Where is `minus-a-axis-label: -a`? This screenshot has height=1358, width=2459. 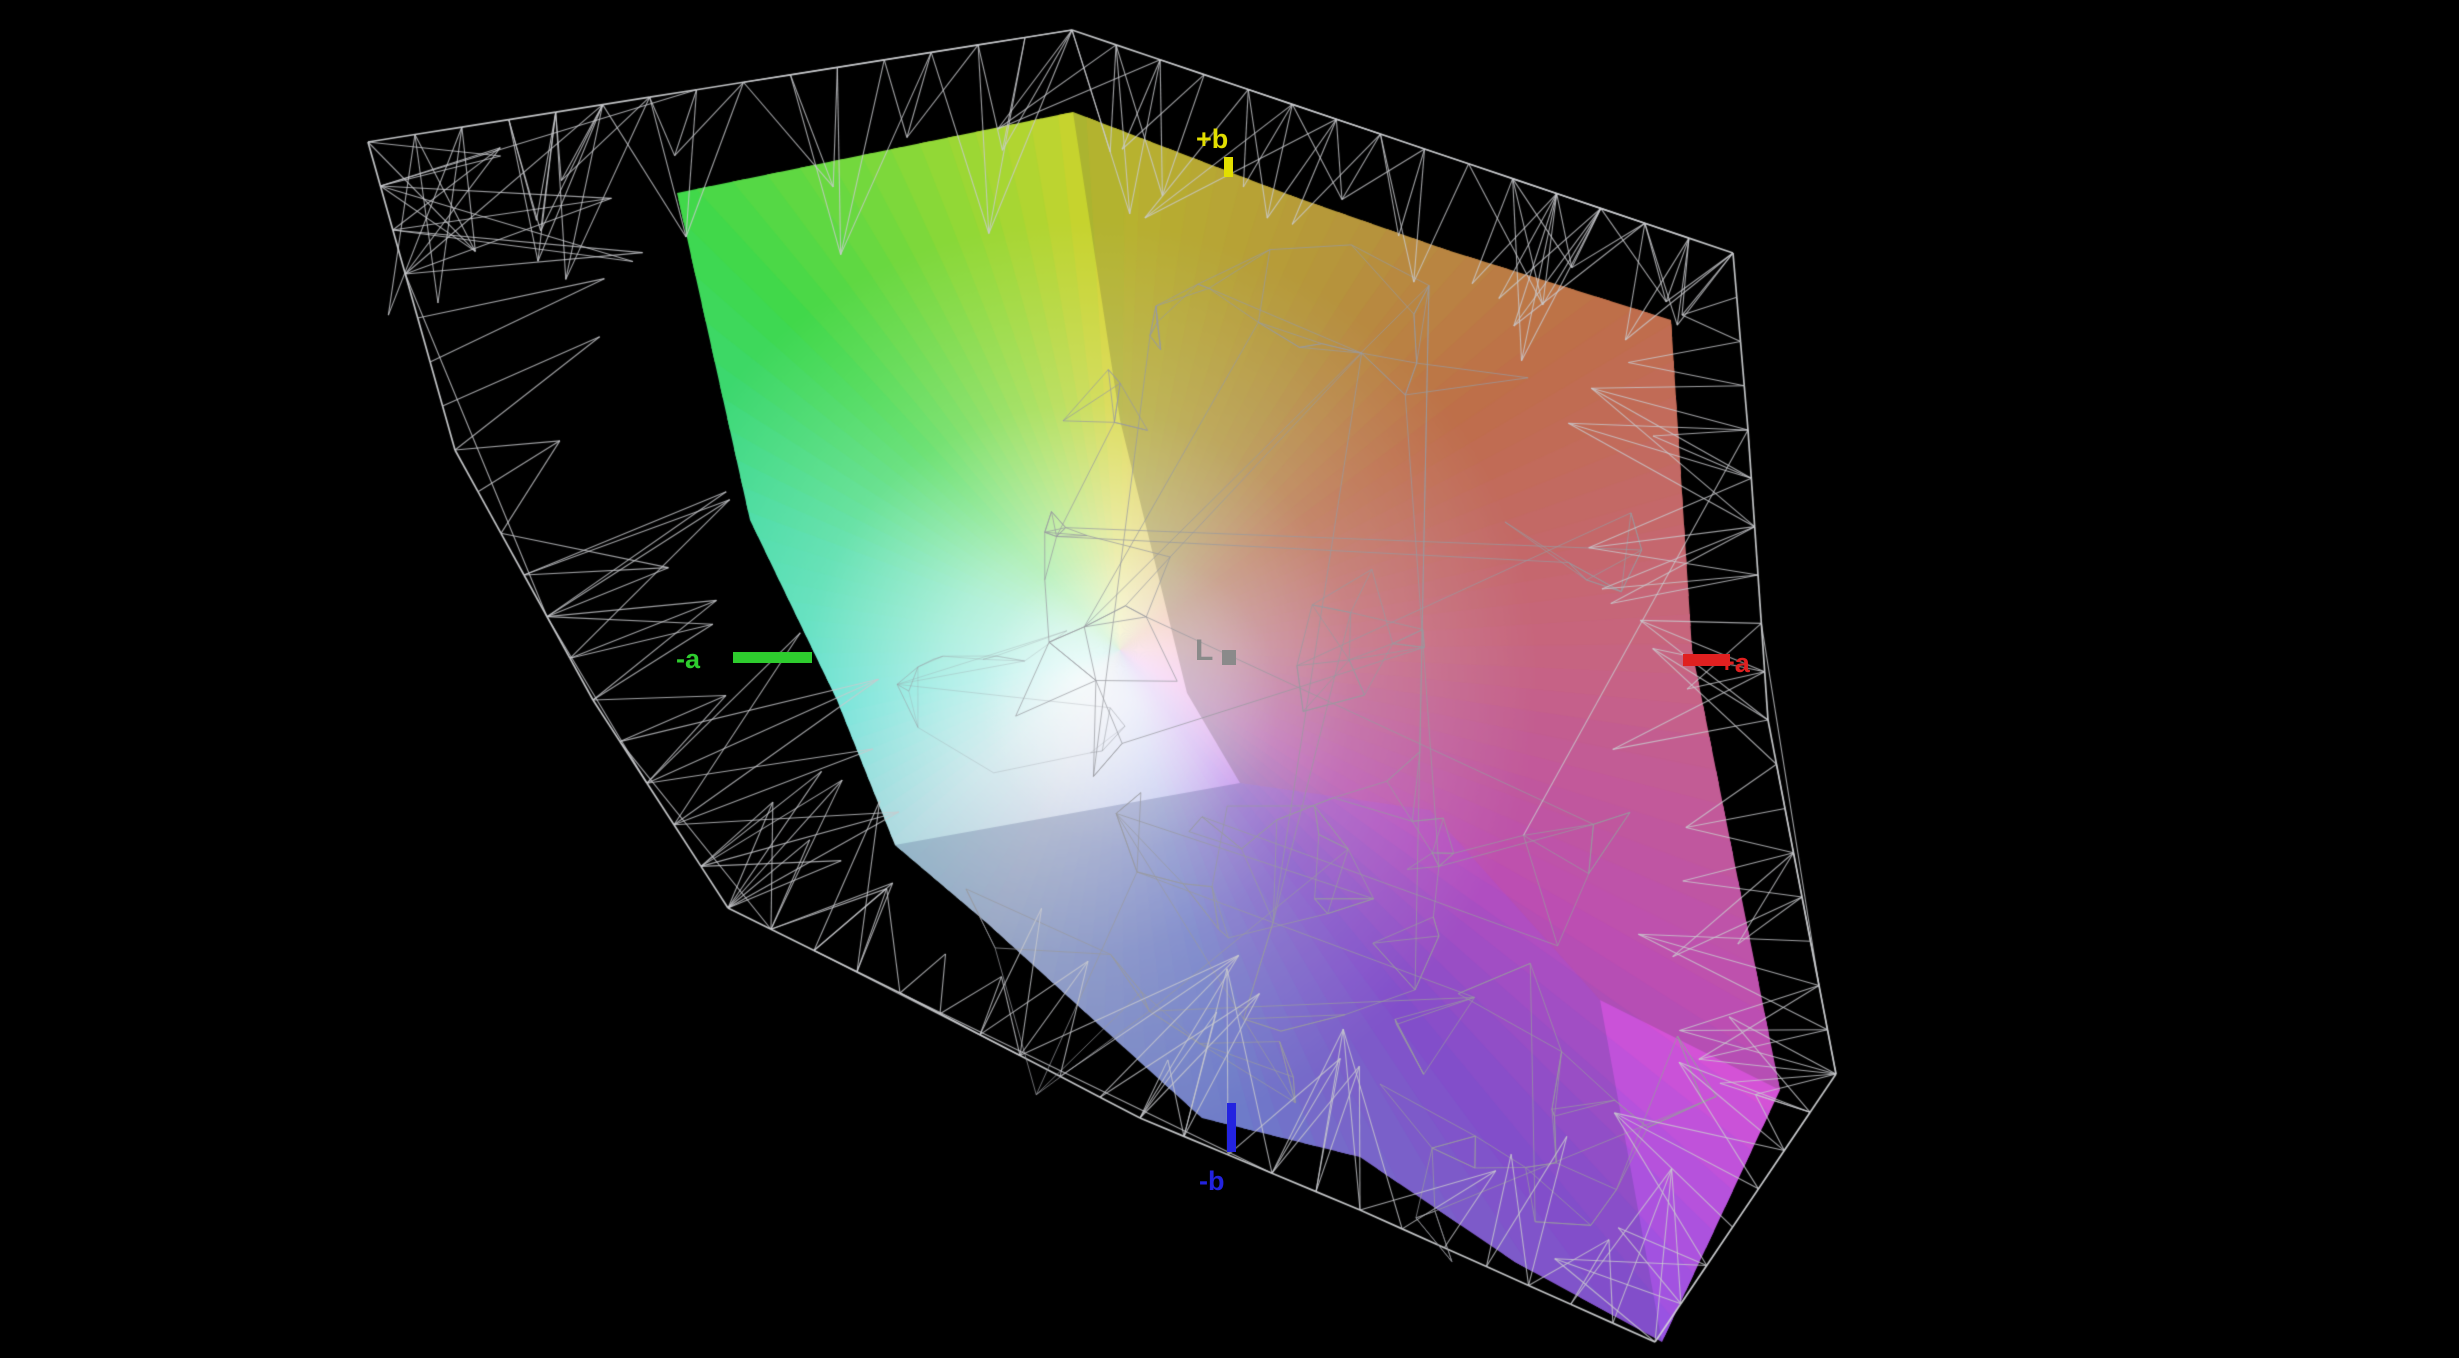 minus-a-axis-label: -a is located at coordinates (688, 659).